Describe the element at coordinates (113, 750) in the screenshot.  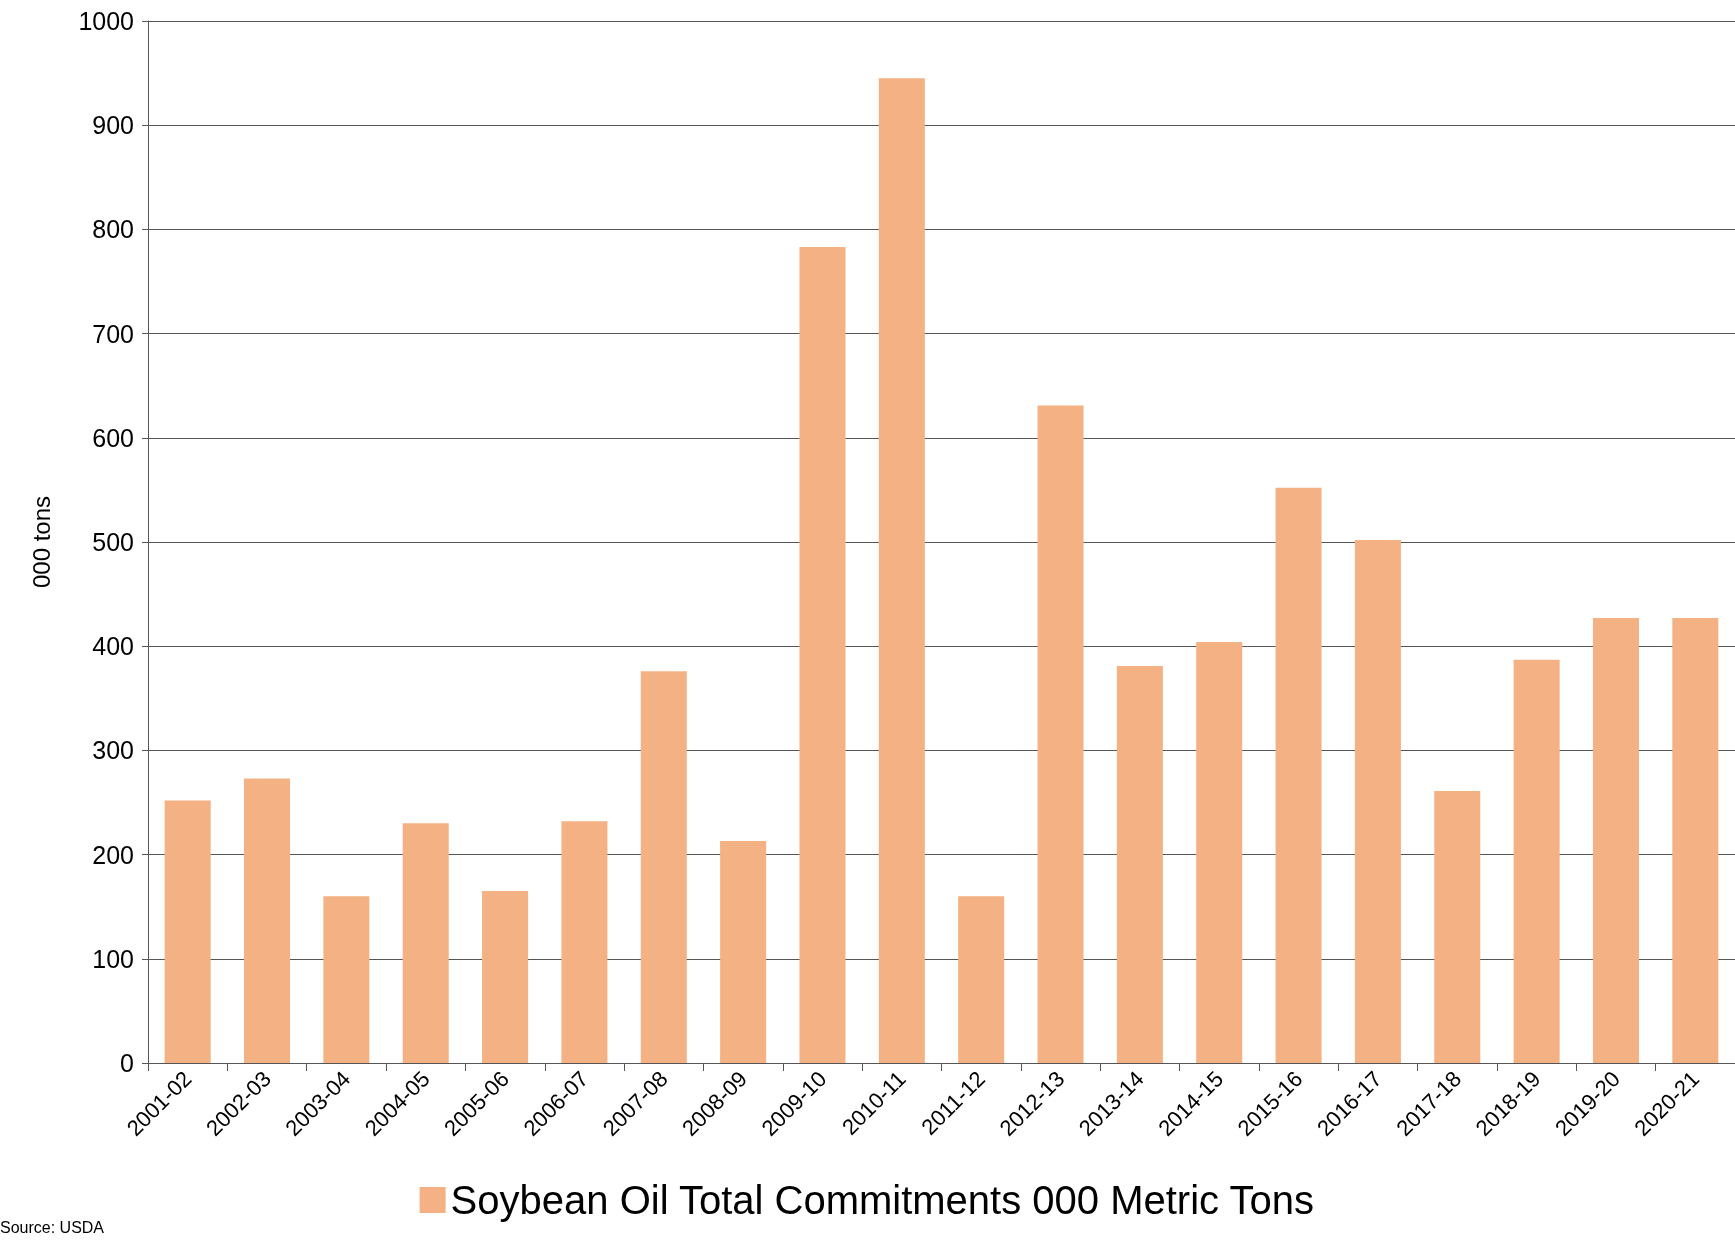
I see `y-tick-label: 300` at that location.